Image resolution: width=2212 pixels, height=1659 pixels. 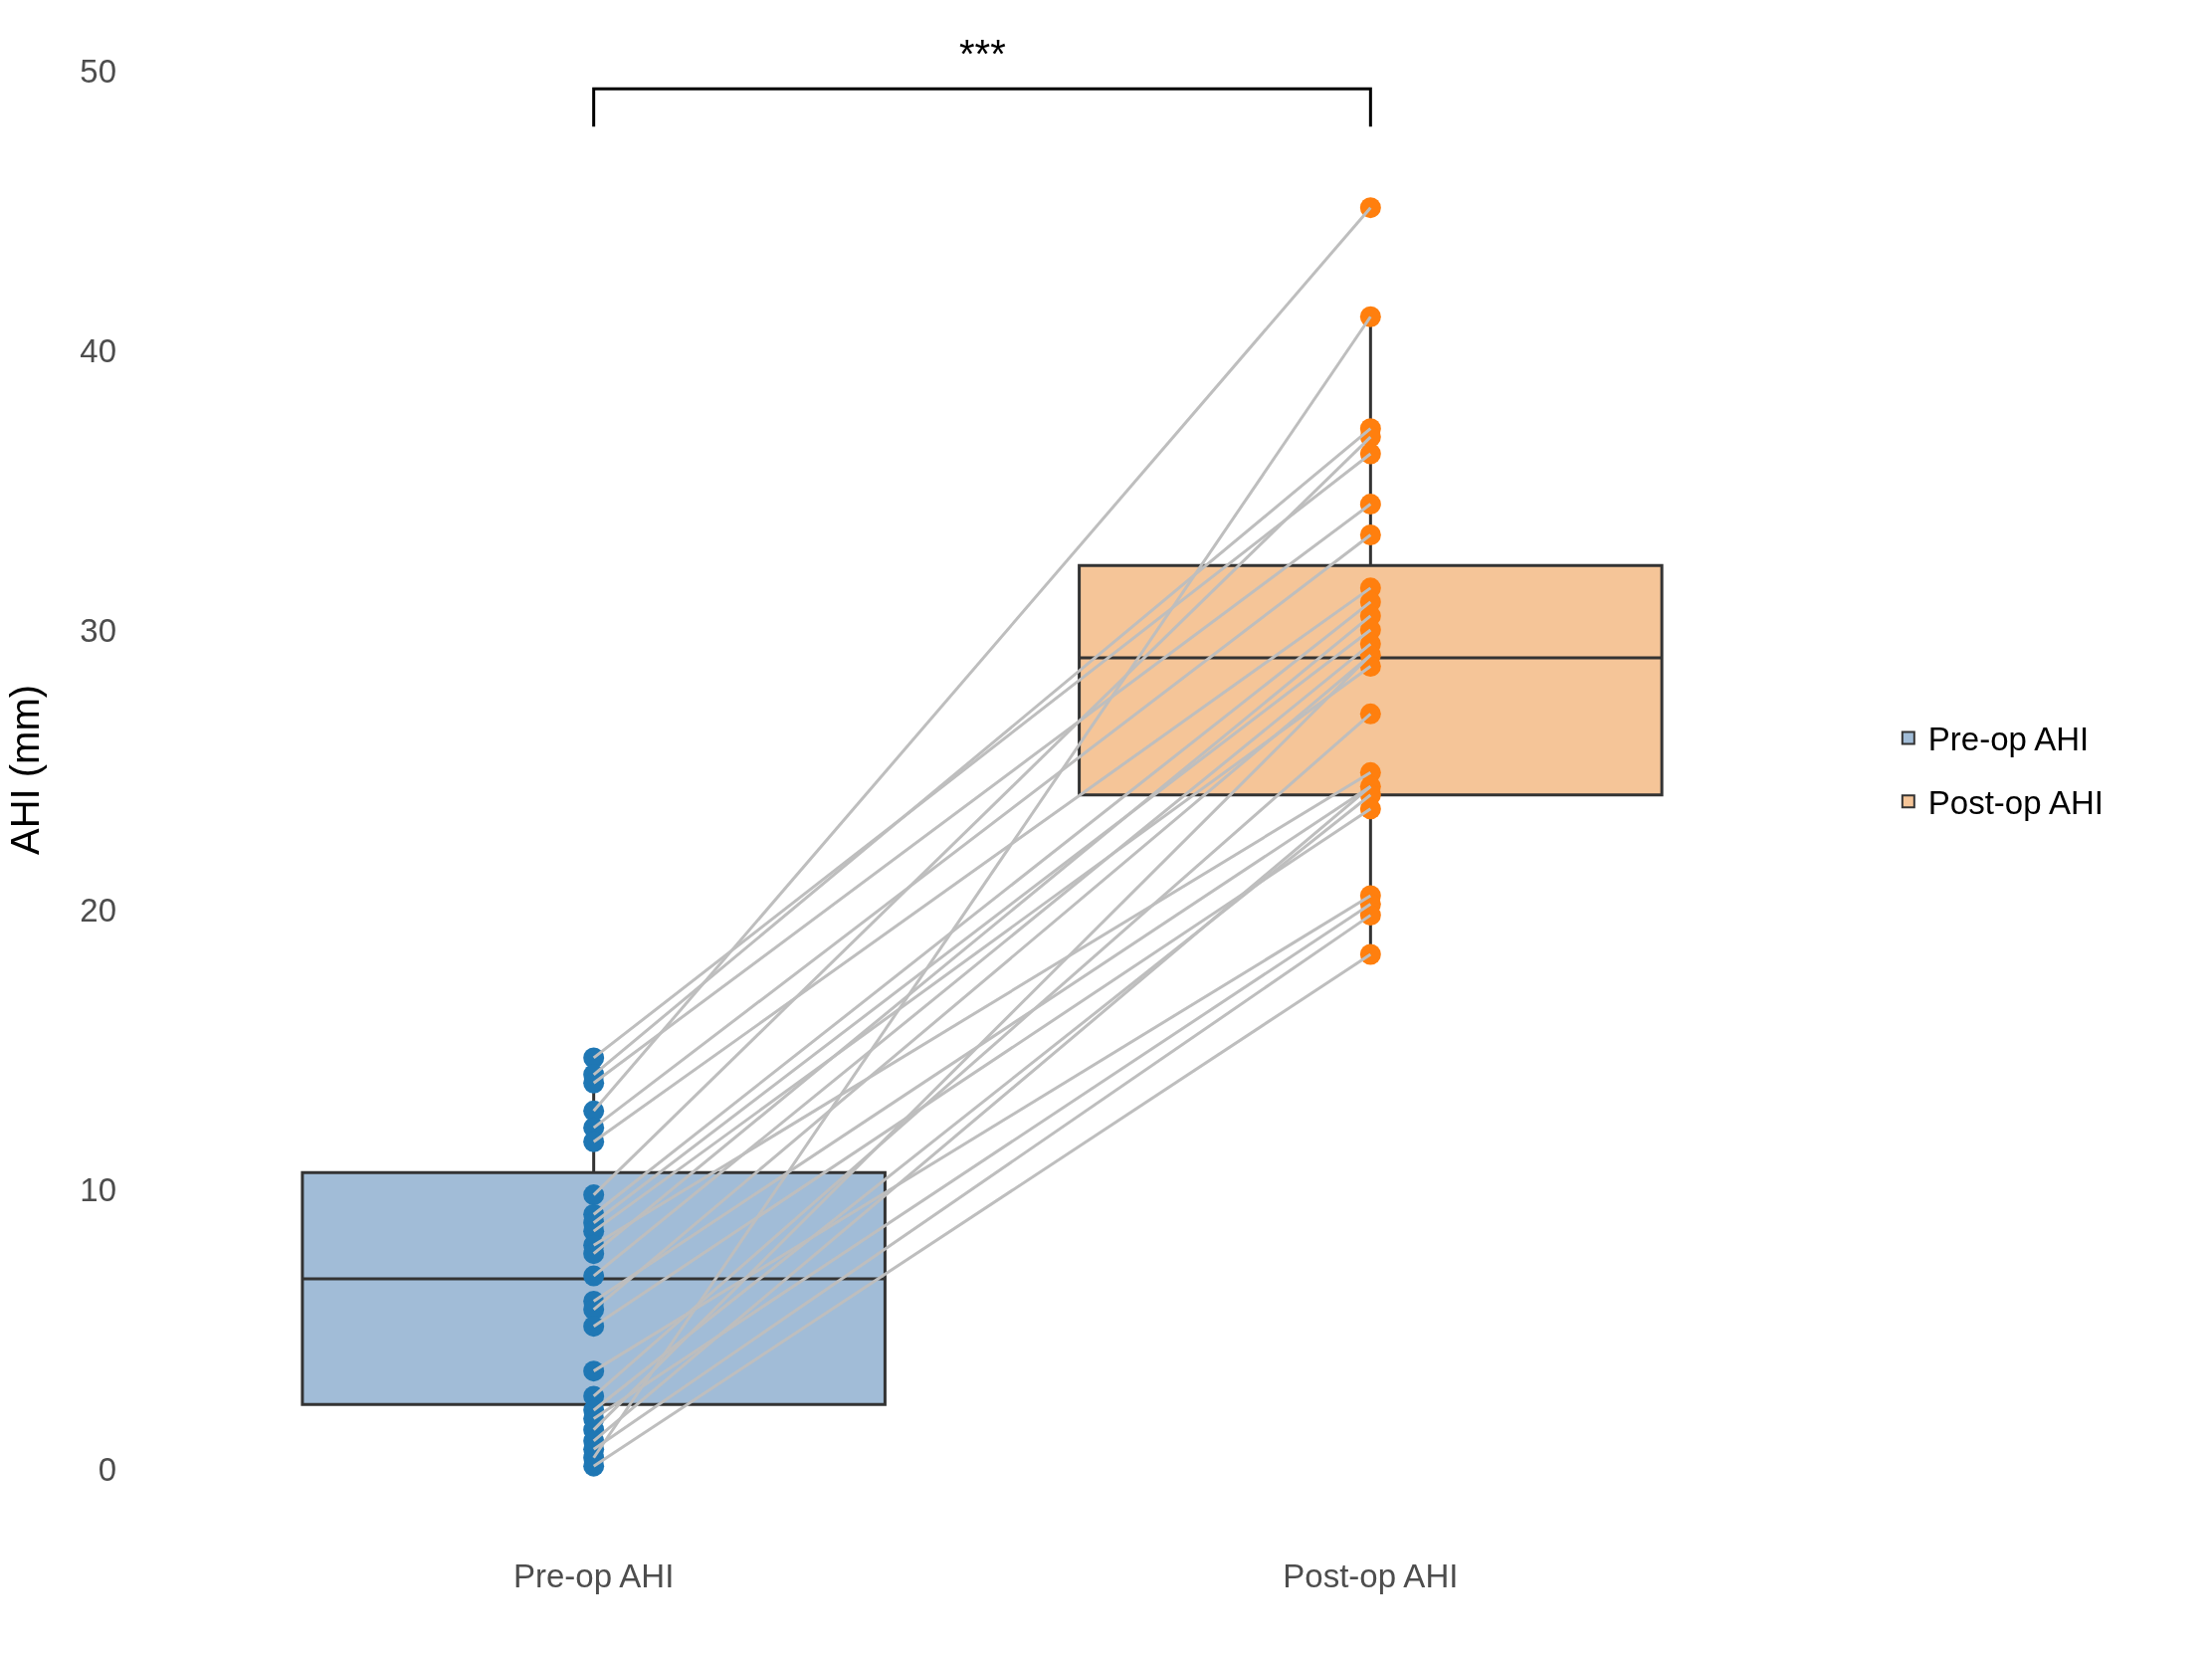 I want to click on legend-label: Pre-op AHI, so click(x=2008, y=739).